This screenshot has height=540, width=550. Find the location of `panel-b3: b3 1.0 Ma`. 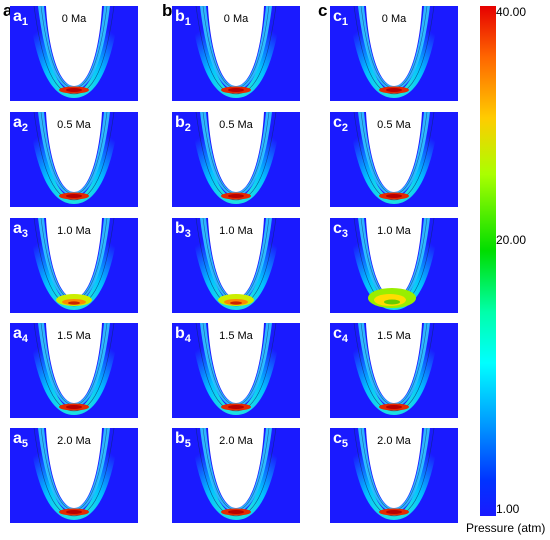

panel-b3: b3 1.0 Ma is located at coordinates (236, 265).